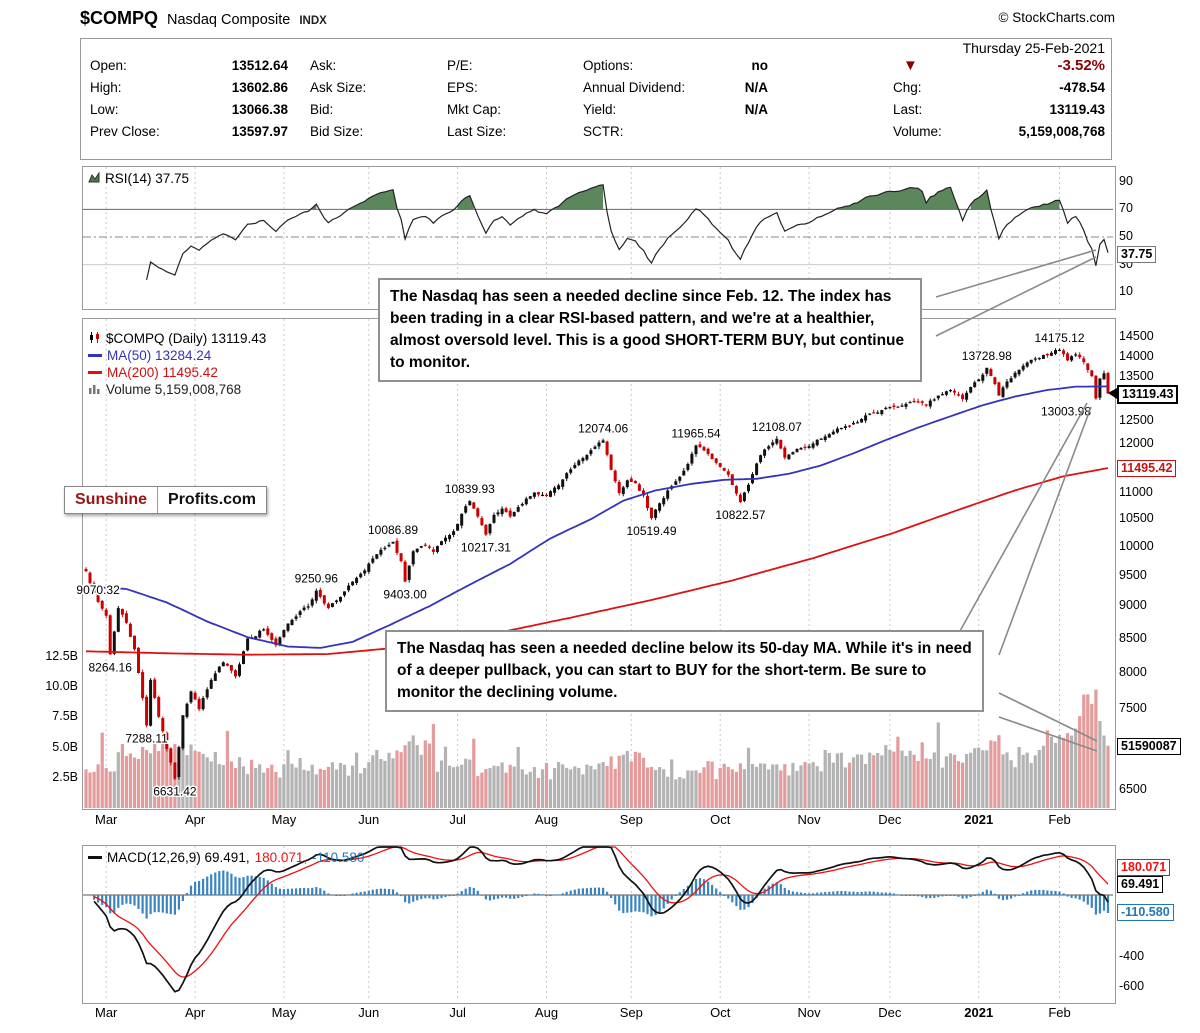 This screenshot has width=1200, height=1033. I want to click on volume-value-box: 51590087, so click(1149, 746).